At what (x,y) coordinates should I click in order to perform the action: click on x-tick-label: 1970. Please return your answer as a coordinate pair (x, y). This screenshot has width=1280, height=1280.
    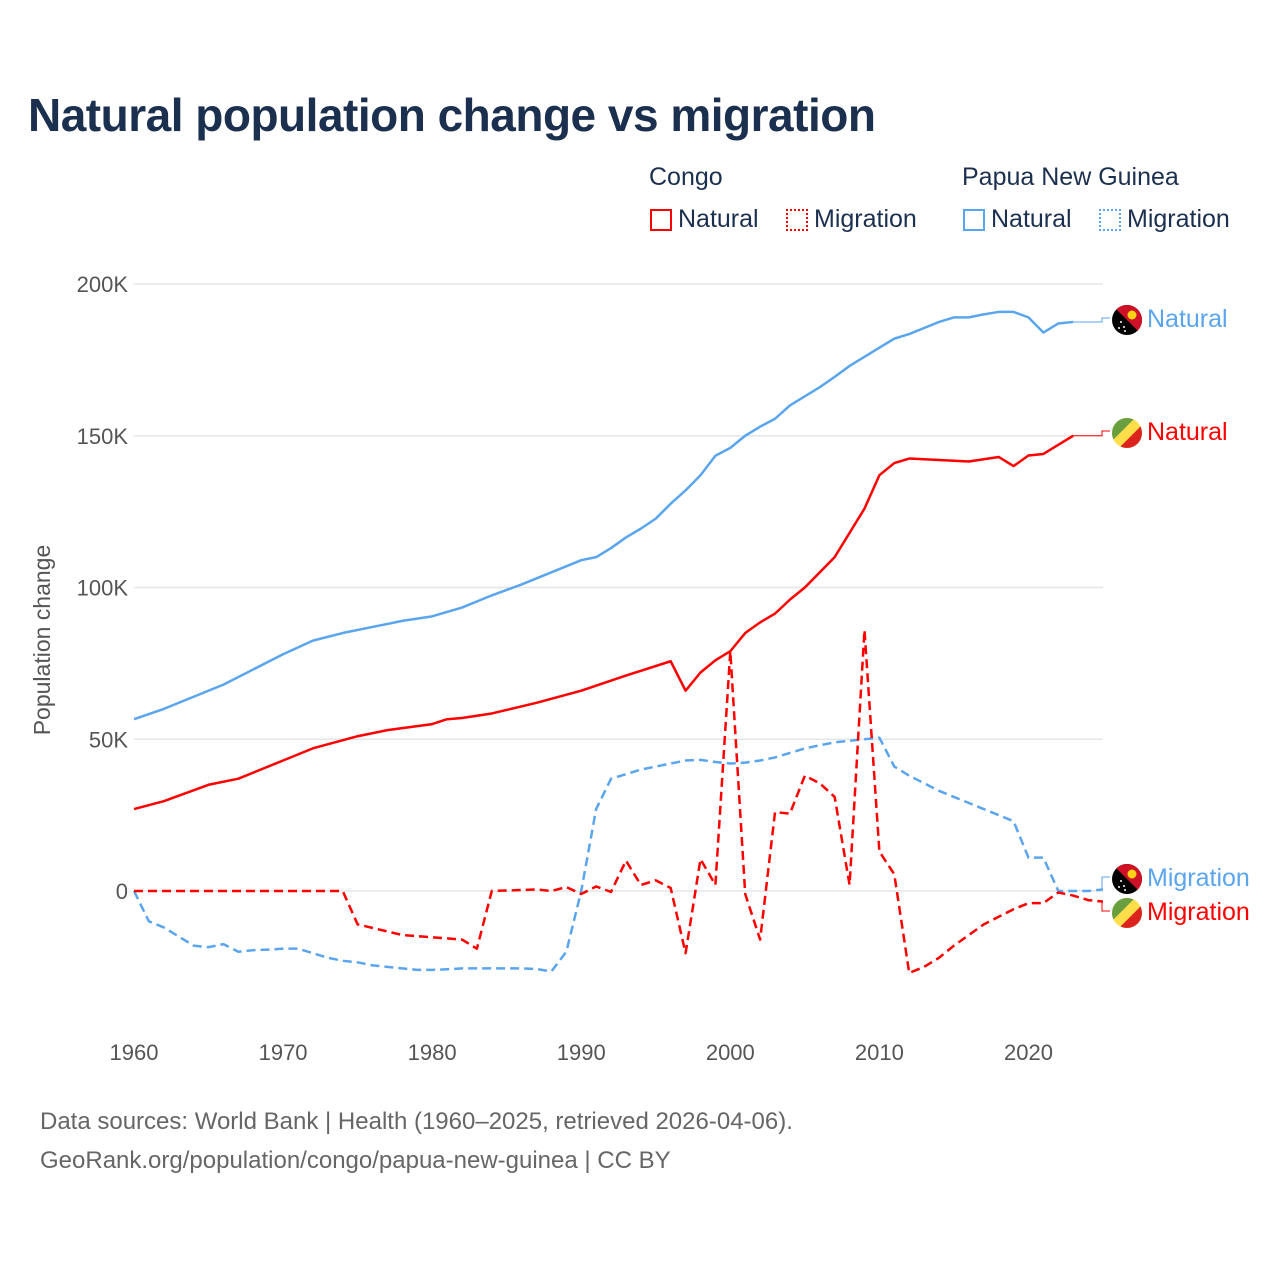
    Looking at the image, I should click on (283, 1052).